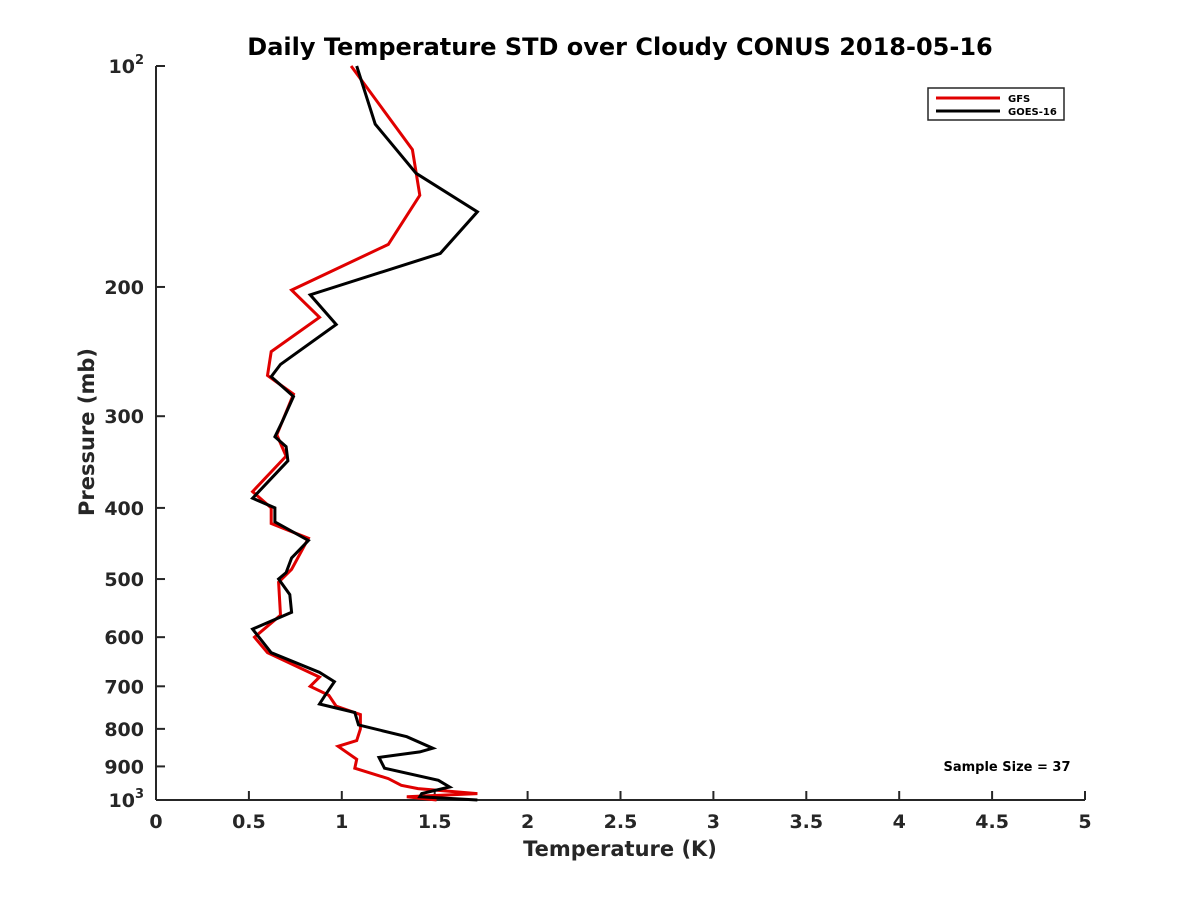 Image resolution: width=1200 pixels, height=900 pixels. What do you see at coordinates (806, 822) in the screenshot?
I see `x-tick-label: 3.5` at bounding box center [806, 822].